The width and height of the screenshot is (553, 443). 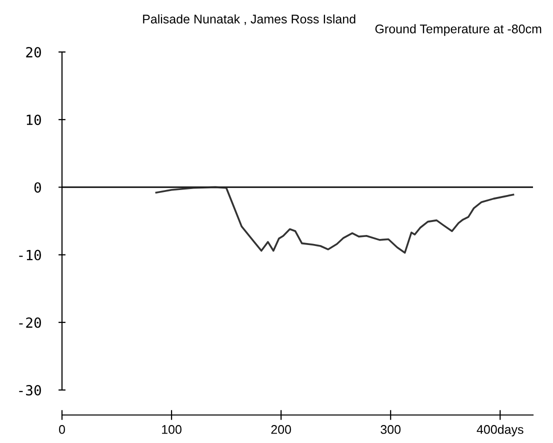 I want to click on x-tick-label: 0, so click(x=62, y=429).